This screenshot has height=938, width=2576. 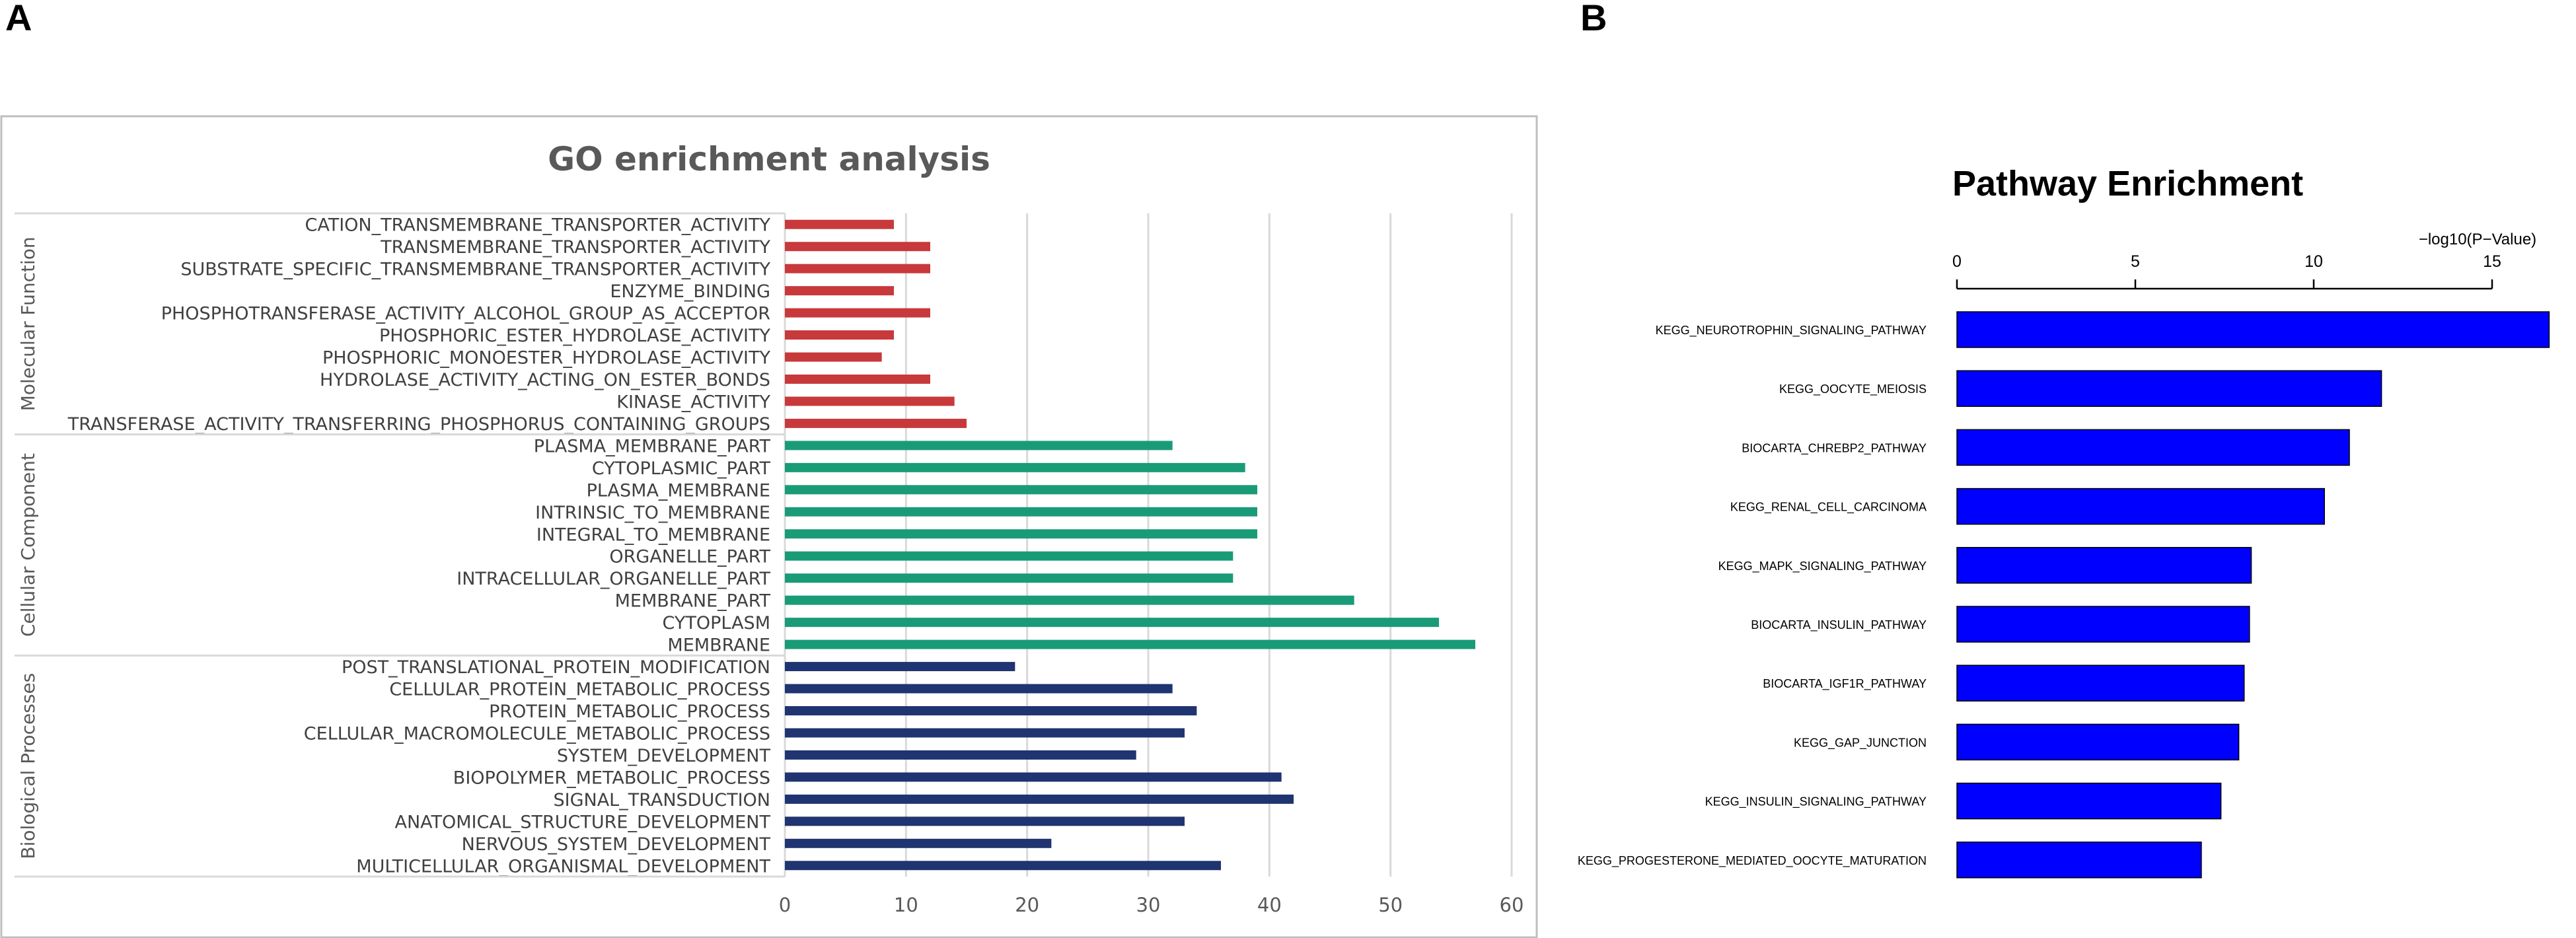 I want to click on pathway-category-label: BIOCARTA_INSULIN_PATHWAY, so click(x=1839, y=625).